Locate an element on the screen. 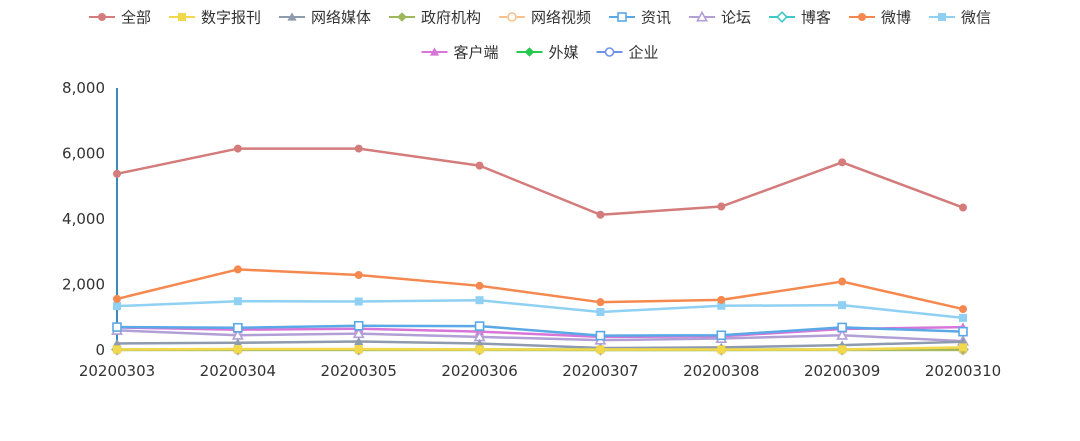  legend-label-10: 客户端 is located at coordinates (476, 53).